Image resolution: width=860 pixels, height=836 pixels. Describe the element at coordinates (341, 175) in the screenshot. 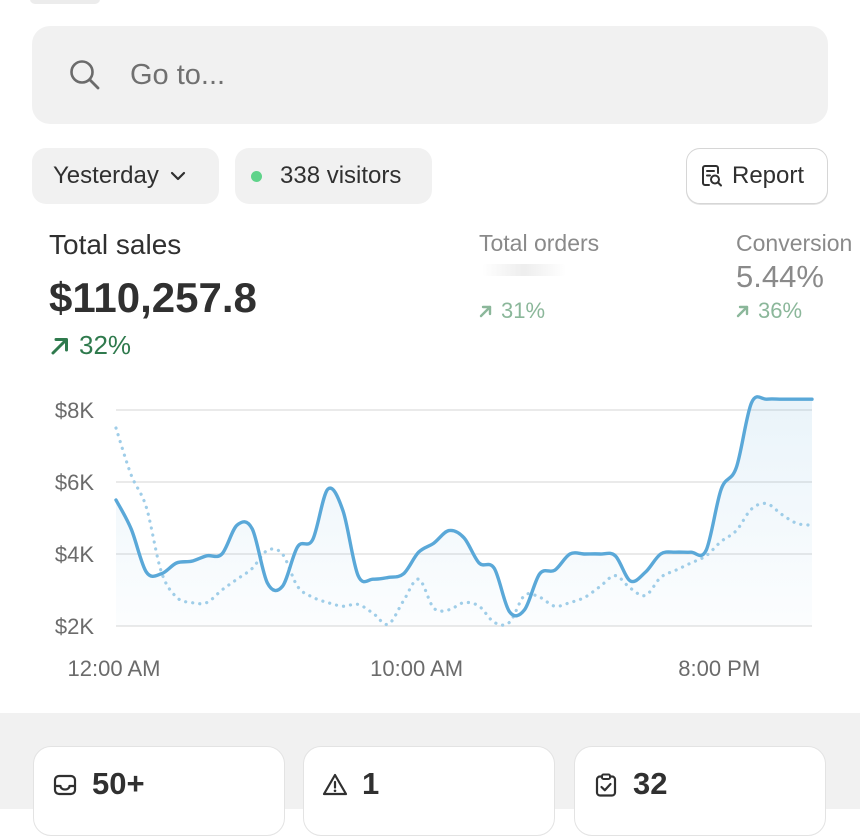

I see `visitors-count: 338 visitors` at that location.